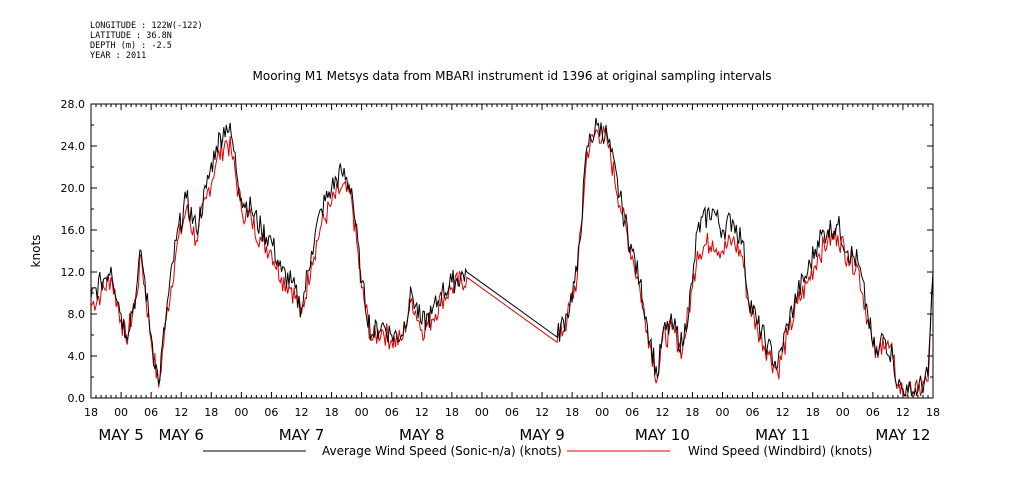 Image resolution: width=1009 pixels, height=504 pixels. What do you see at coordinates (36, 251) in the screenshot?
I see `y-axis-label: knots` at bounding box center [36, 251].